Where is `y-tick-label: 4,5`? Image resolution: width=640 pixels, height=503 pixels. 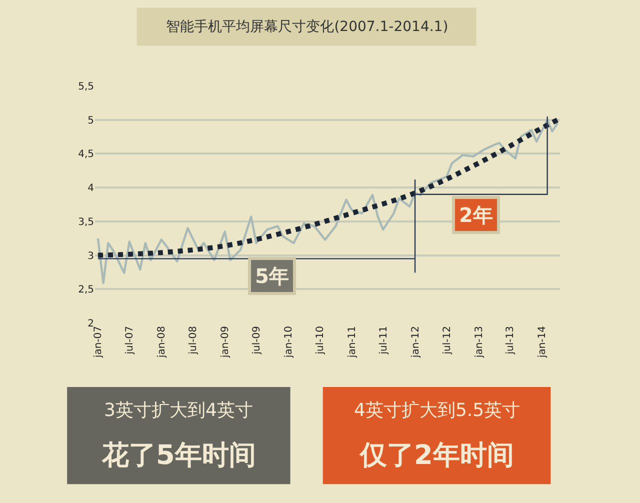 y-tick-label: 4,5 is located at coordinates (86, 154).